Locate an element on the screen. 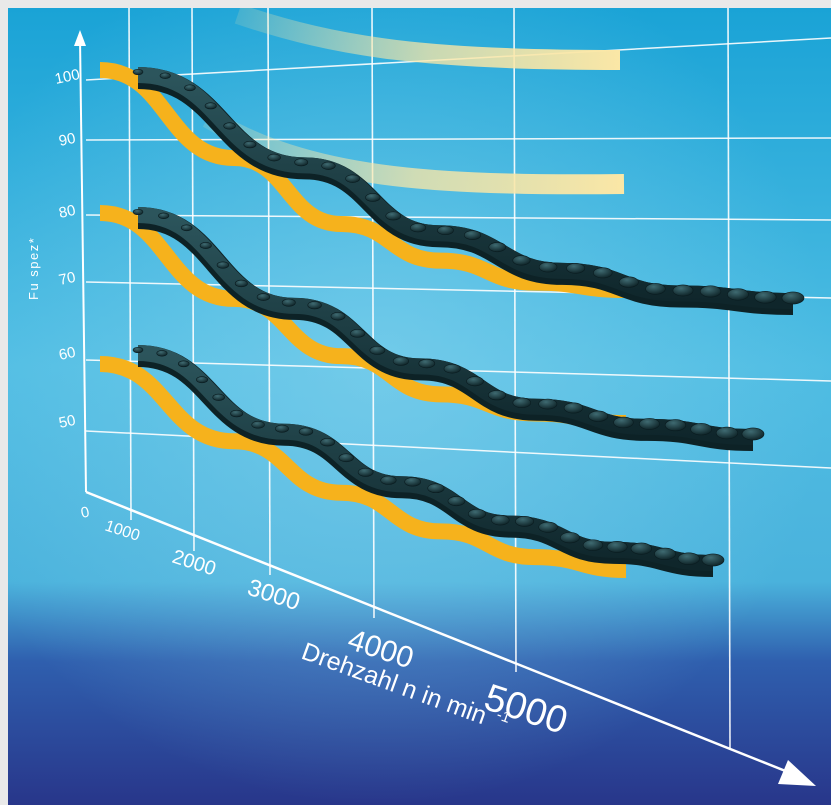  y-tick-label: 80 is located at coordinates (67, 212).